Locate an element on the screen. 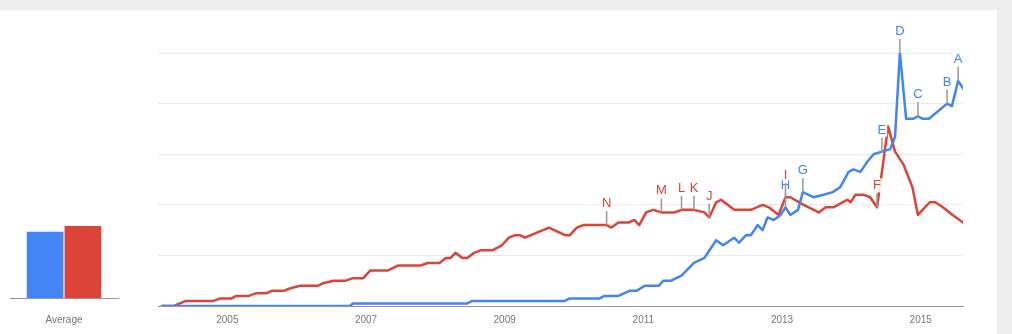 This screenshot has width=1012, height=334. x-tick-label: 2005 is located at coordinates (227, 319).